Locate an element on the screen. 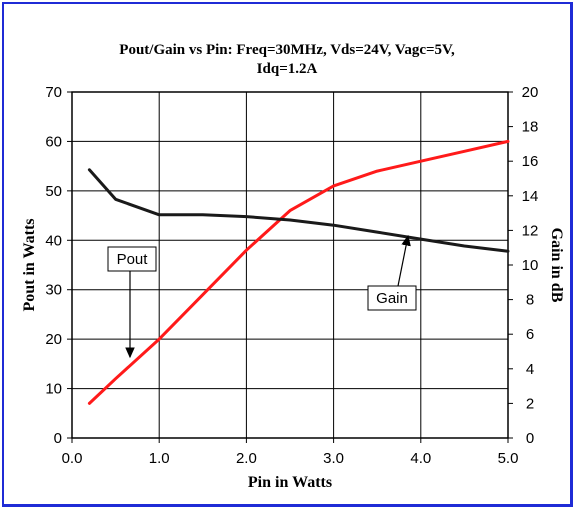  callout-box-pout is located at coordinates (132, 259).